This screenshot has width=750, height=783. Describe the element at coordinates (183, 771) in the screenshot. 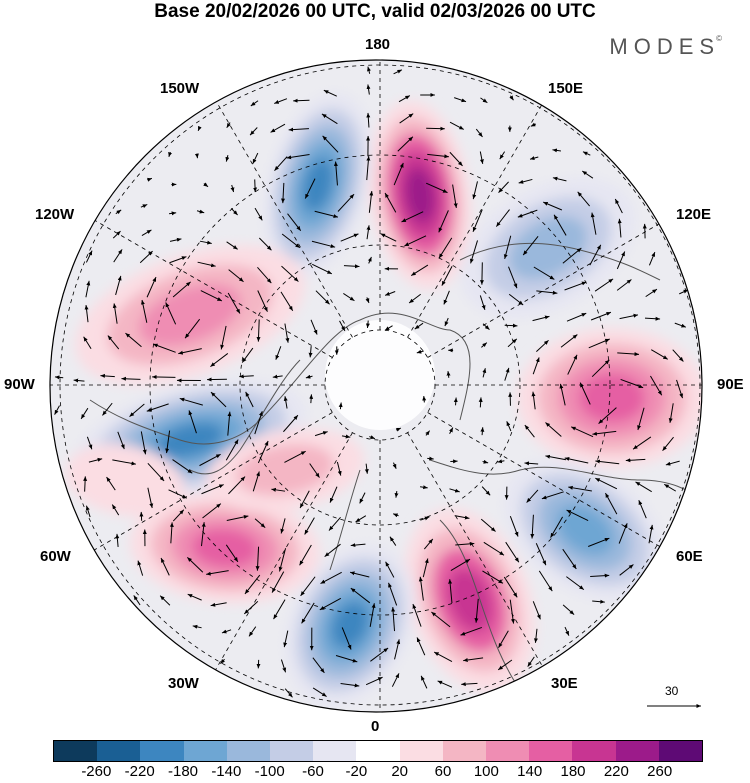

I see `colorbar-tick-label: -180` at that location.